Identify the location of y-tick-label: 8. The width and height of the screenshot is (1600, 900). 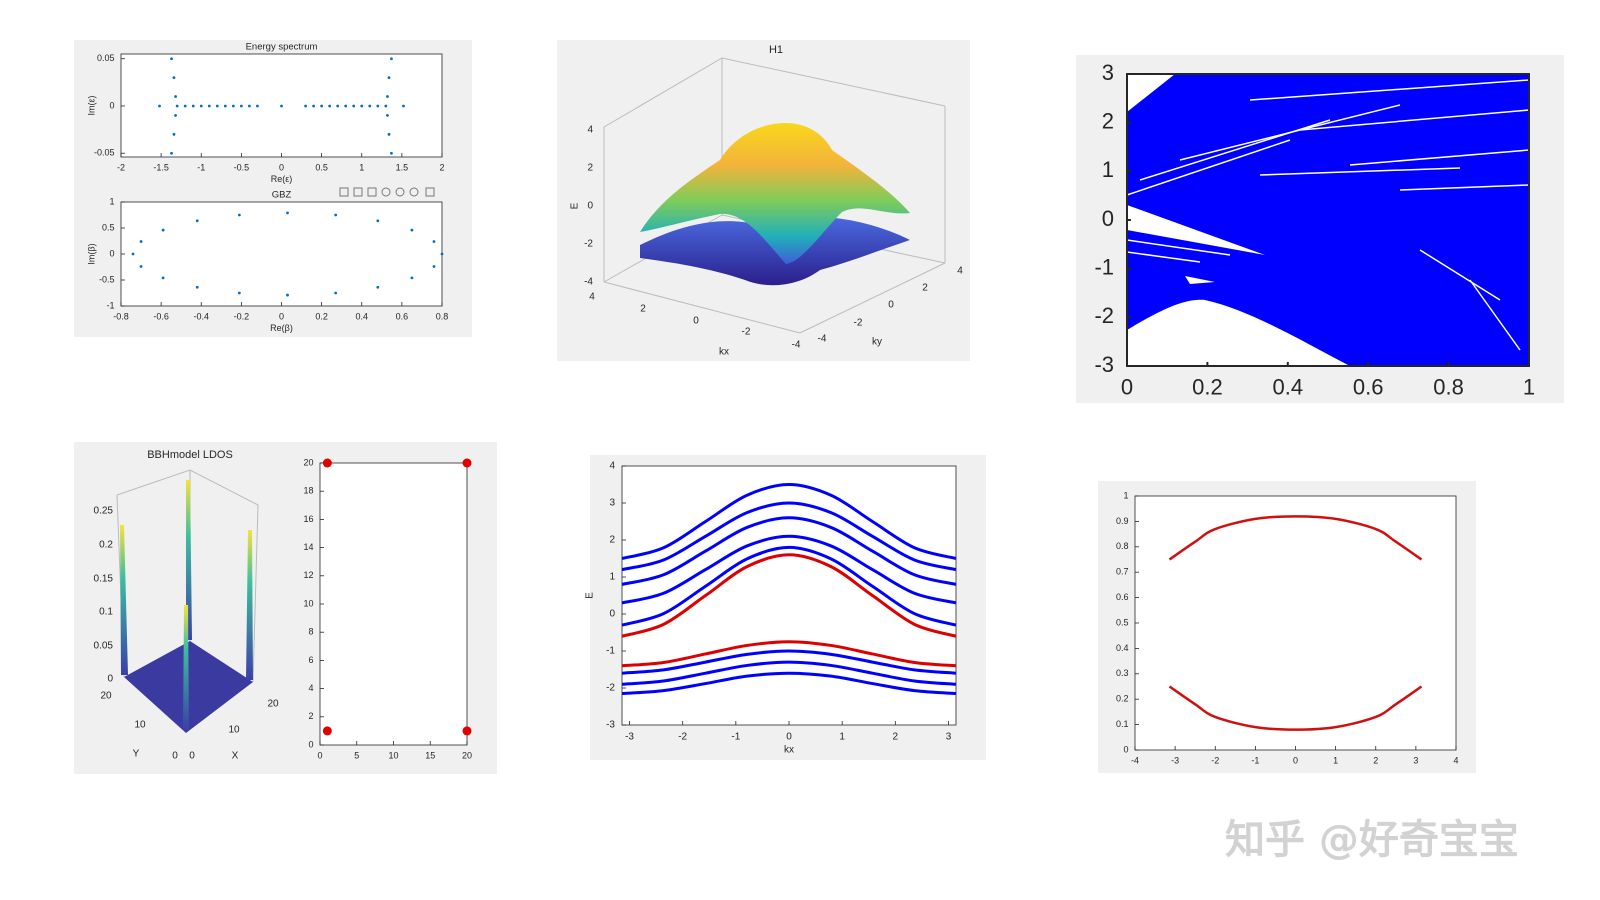
(310, 632).